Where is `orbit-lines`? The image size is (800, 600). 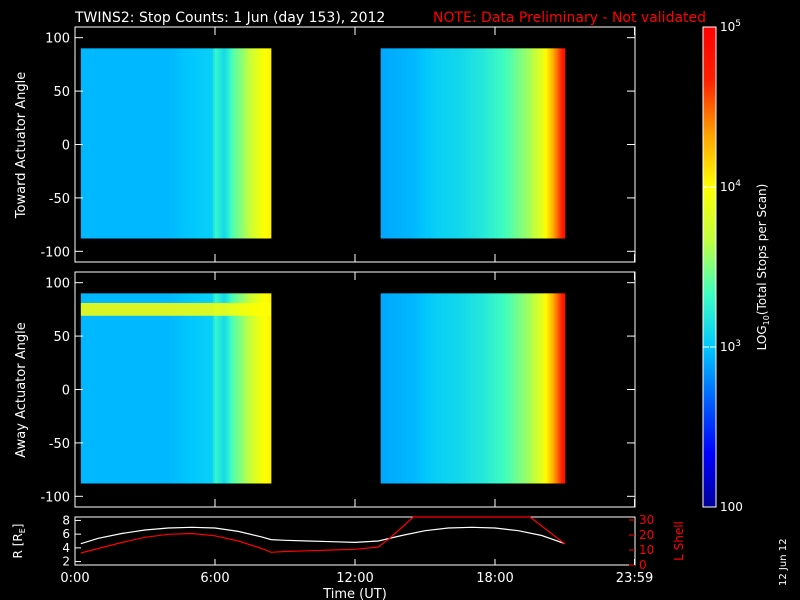 orbit-lines is located at coordinates (323, 535).